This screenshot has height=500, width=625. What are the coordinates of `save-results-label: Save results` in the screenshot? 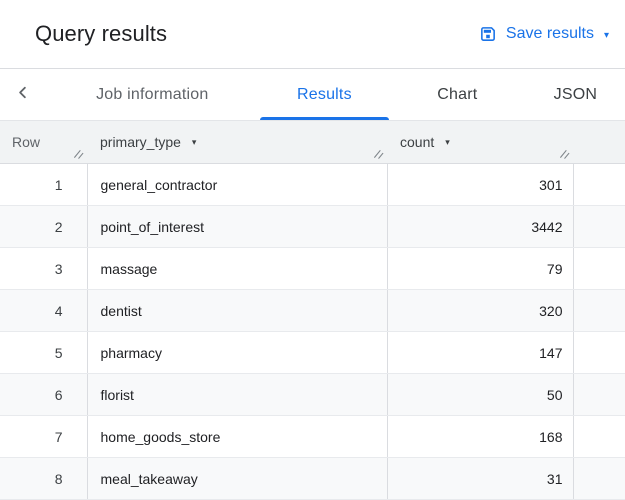 It's located at (549, 33).